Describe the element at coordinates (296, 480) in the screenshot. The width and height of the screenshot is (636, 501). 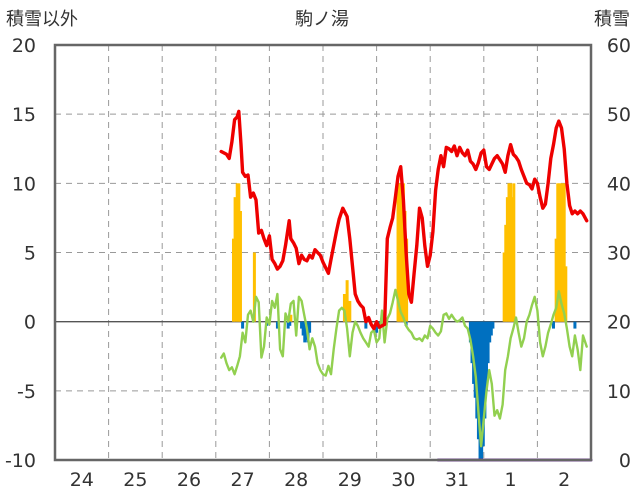
I see `x-tick-label: 28` at that location.